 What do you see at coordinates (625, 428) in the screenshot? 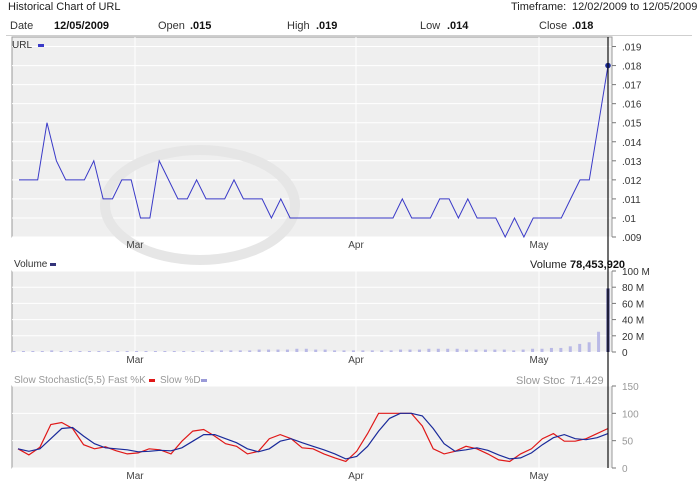
I see `stochastic-y-axis: 150 100 50 0` at bounding box center [625, 428].